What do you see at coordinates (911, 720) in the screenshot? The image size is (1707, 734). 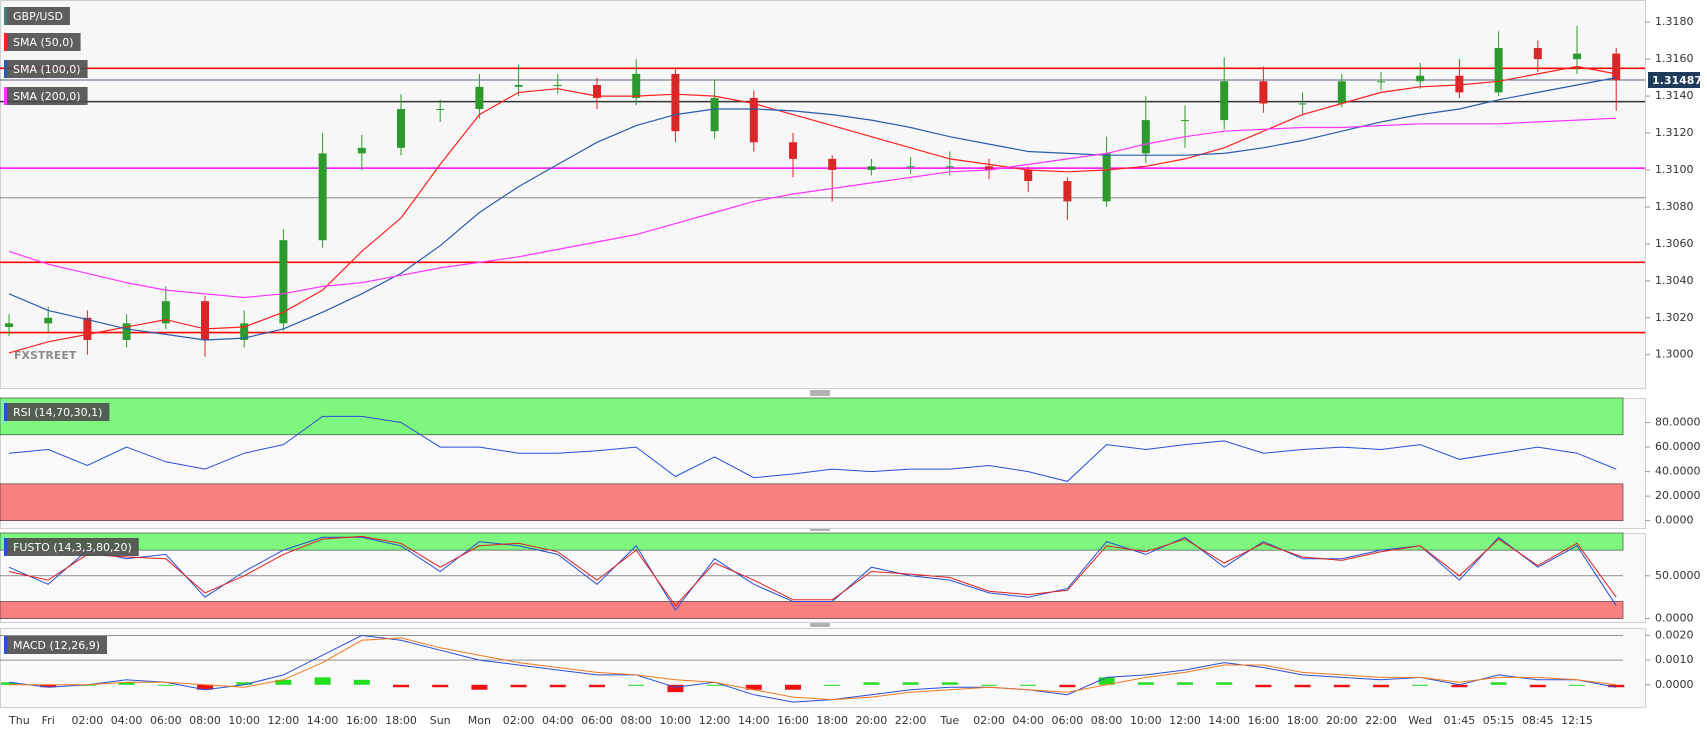 I see `x-tick-label: 22:00` at bounding box center [911, 720].